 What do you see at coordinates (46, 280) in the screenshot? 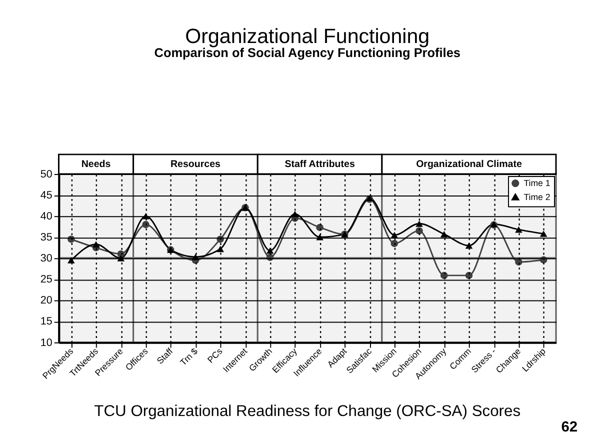
I see `y-tick-label: 25` at bounding box center [46, 280].